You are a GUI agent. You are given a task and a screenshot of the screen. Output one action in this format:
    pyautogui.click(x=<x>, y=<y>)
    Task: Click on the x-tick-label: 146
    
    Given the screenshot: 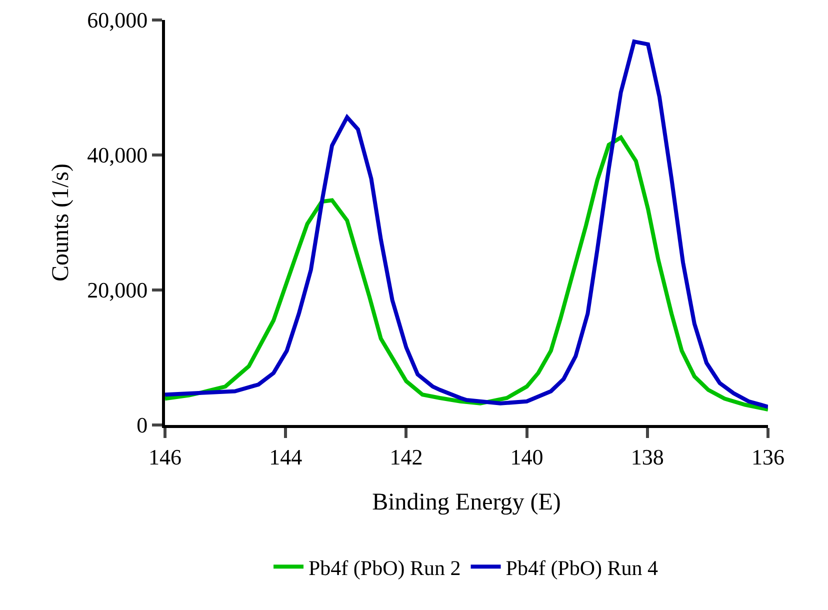 What is the action you would take?
    pyautogui.click(x=165, y=457)
    